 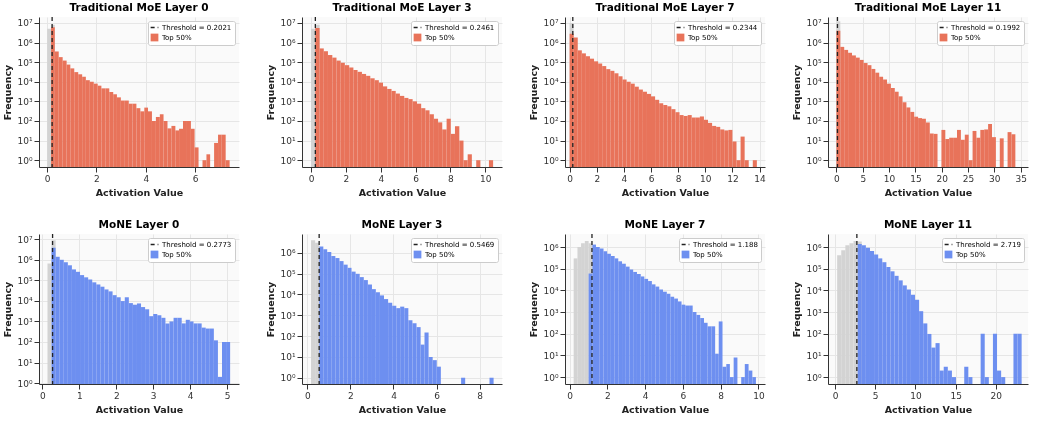 I want to click on chart-title: Traditional MoE Layer 3, so click(x=402, y=6).